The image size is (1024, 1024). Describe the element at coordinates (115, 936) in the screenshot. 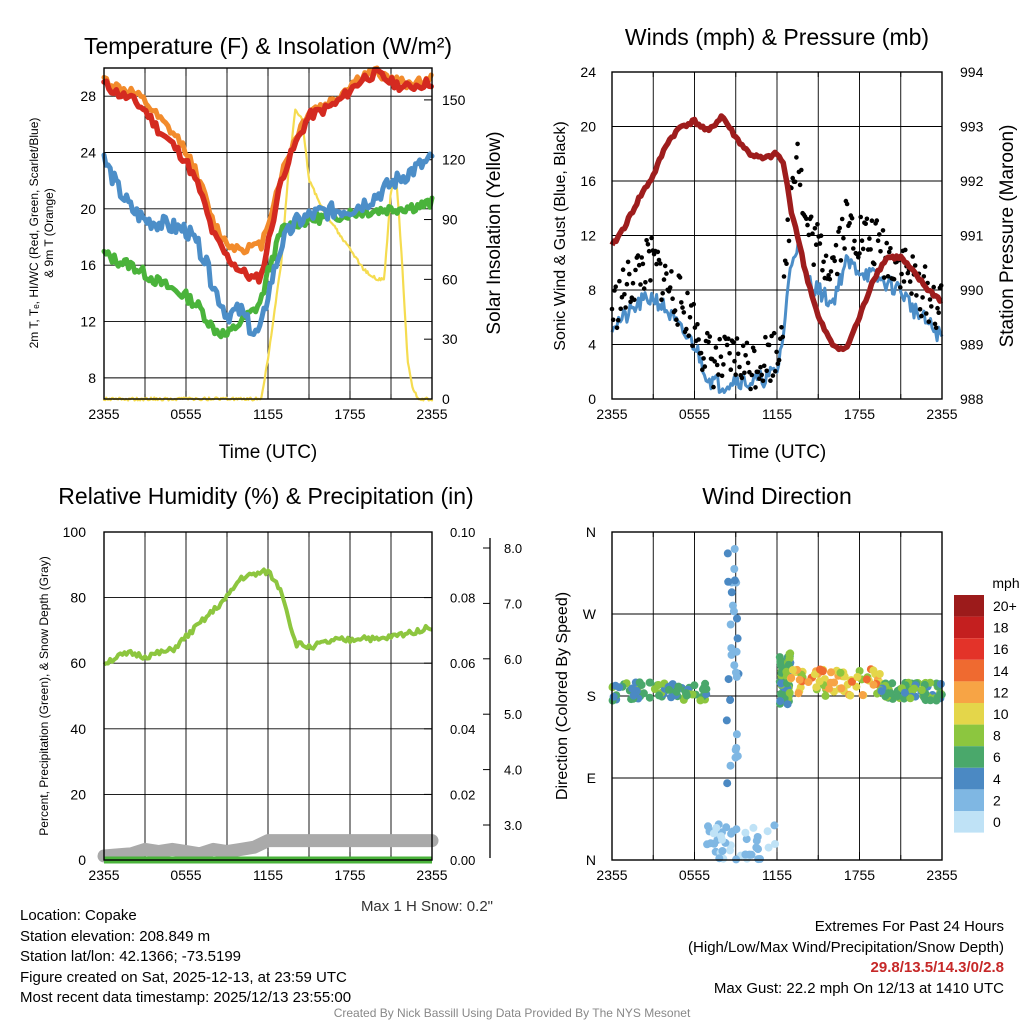

I see `info-elevation: Station elevation: 208.849 m` at that location.